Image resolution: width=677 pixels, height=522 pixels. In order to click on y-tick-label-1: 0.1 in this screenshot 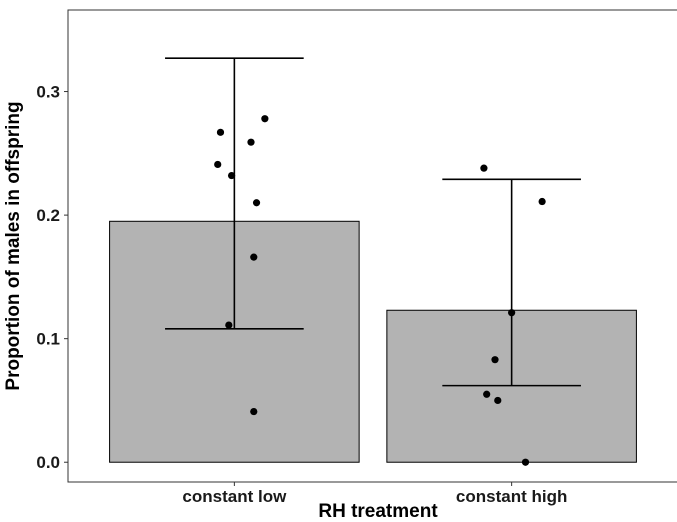, I will do `click(48, 339)`.